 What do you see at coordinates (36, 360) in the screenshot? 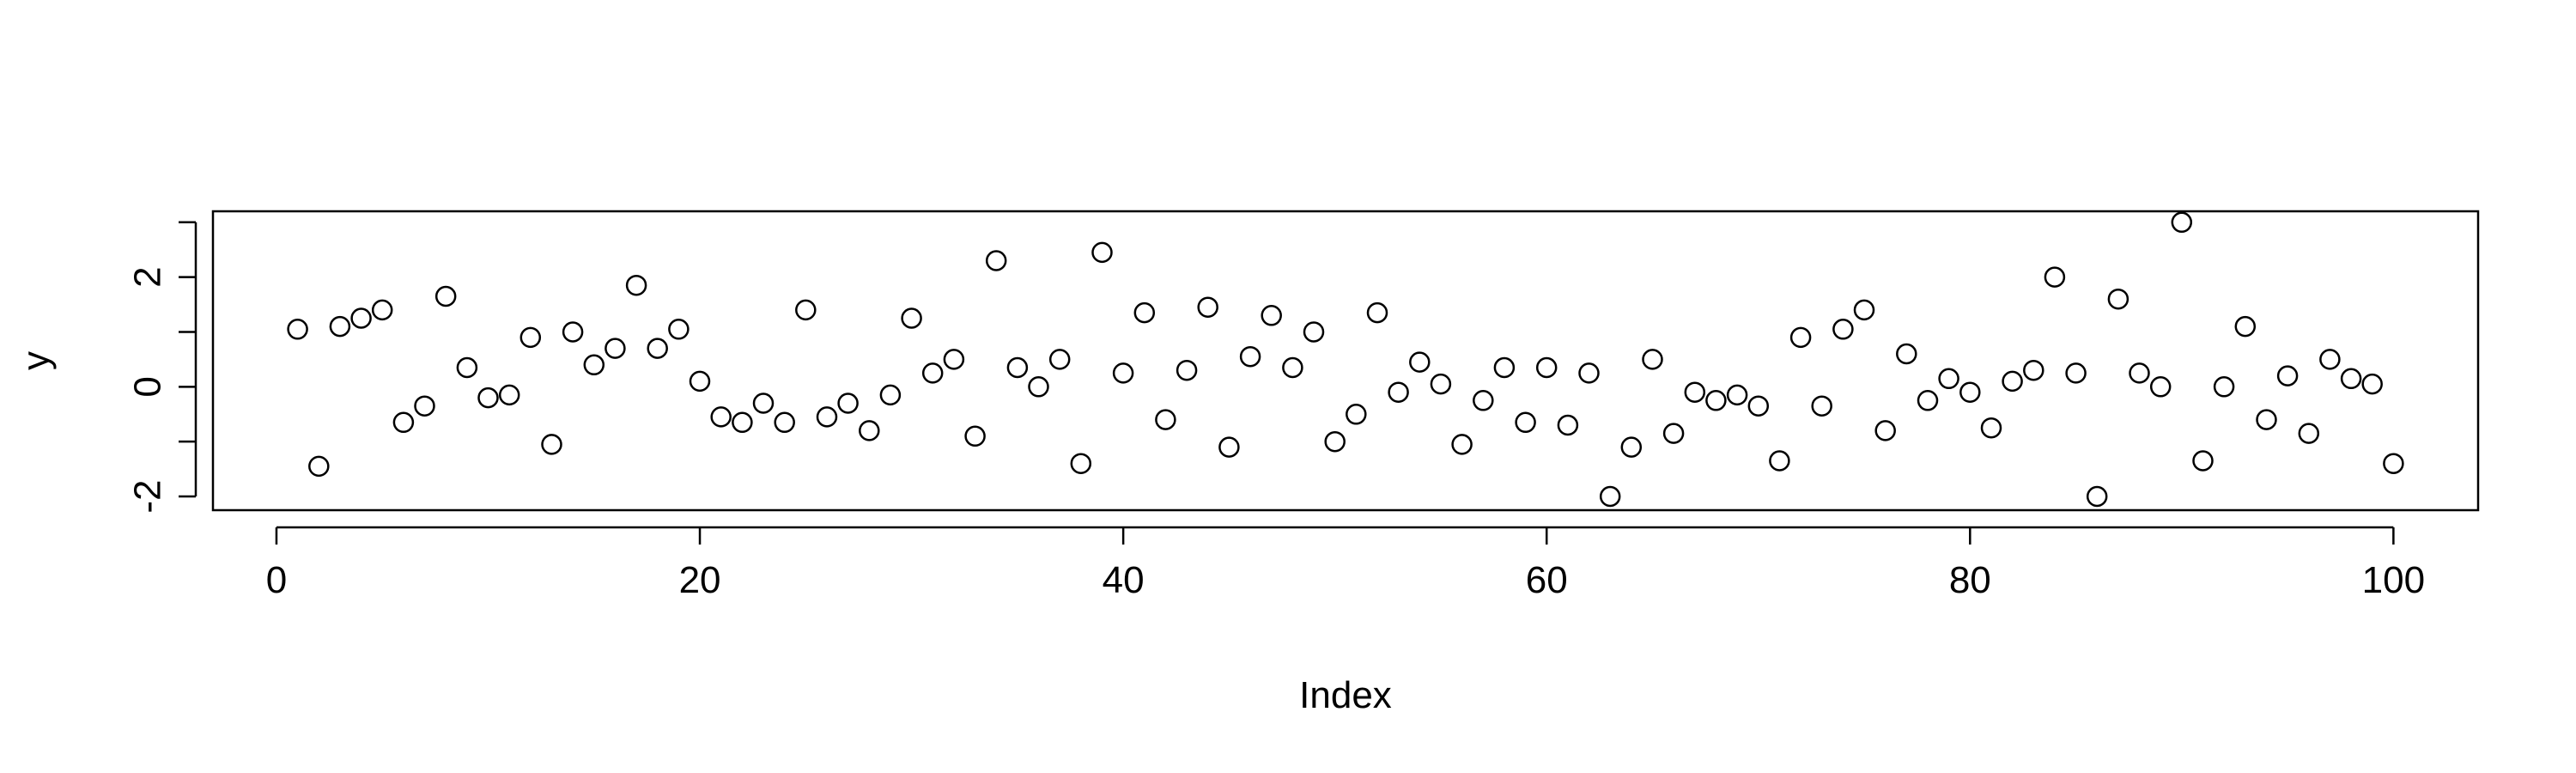
I see `y-axis-title: y` at bounding box center [36, 360].